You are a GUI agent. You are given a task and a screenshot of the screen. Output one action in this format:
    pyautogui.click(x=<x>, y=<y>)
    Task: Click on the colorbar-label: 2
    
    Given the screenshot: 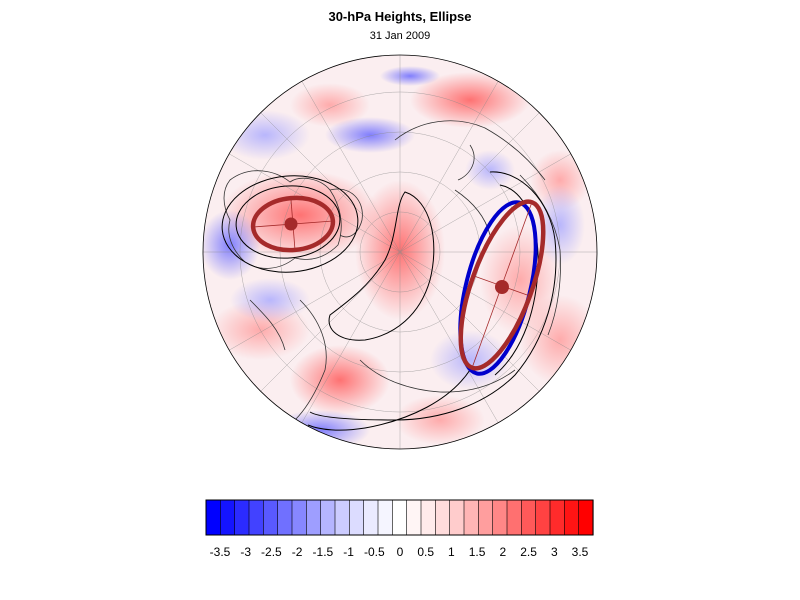 What is the action you would take?
    pyautogui.click(x=503, y=552)
    